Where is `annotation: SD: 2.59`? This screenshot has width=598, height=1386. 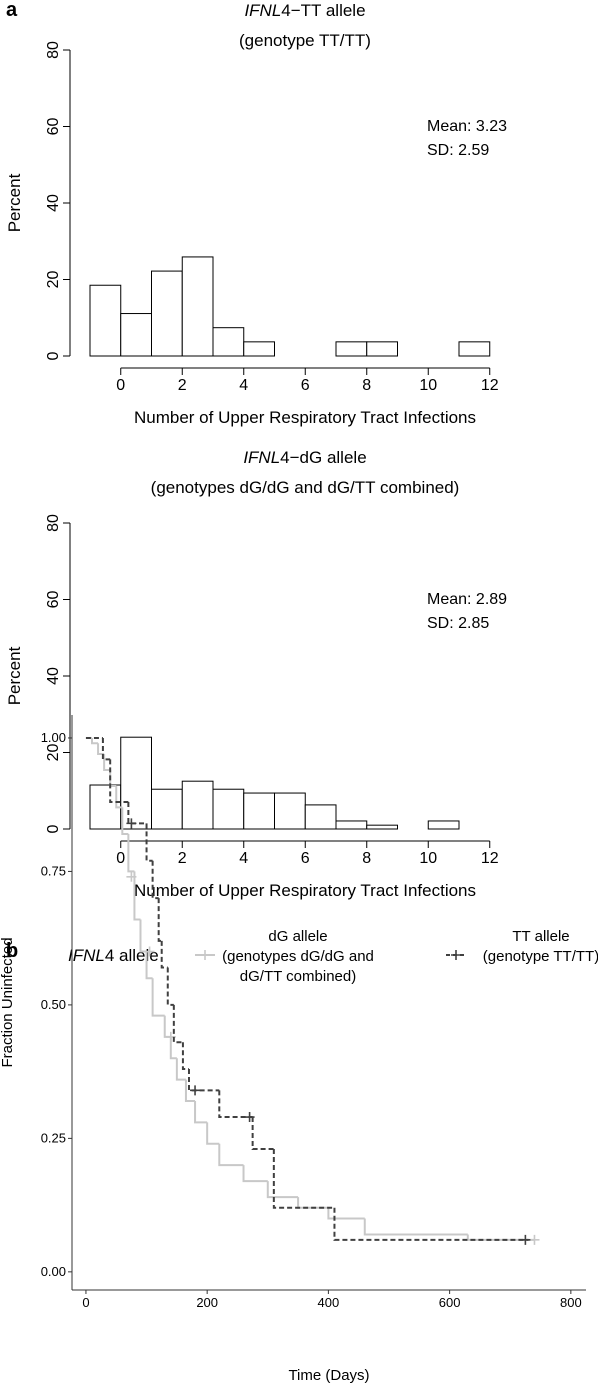
annotation: SD: 2.59 is located at coordinates (458, 150).